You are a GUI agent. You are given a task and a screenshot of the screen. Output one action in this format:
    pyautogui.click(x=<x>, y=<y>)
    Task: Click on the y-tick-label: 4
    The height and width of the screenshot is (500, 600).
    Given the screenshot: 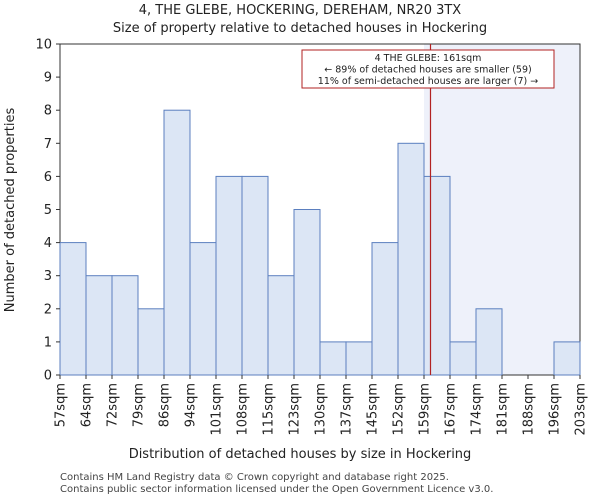 What is the action you would take?
    pyautogui.click(x=48, y=243)
    